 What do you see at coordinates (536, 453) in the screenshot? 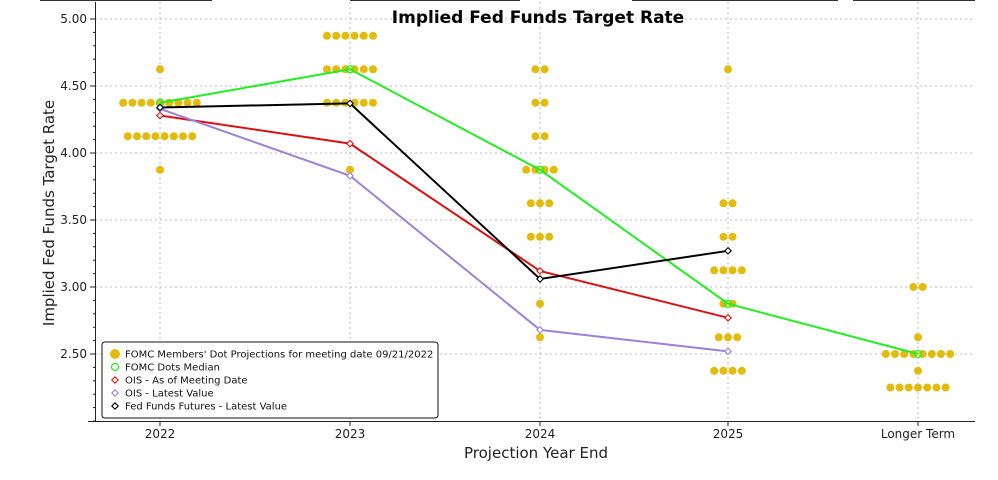
I see `x-axis-label: Projection Year End` at bounding box center [536, 453].